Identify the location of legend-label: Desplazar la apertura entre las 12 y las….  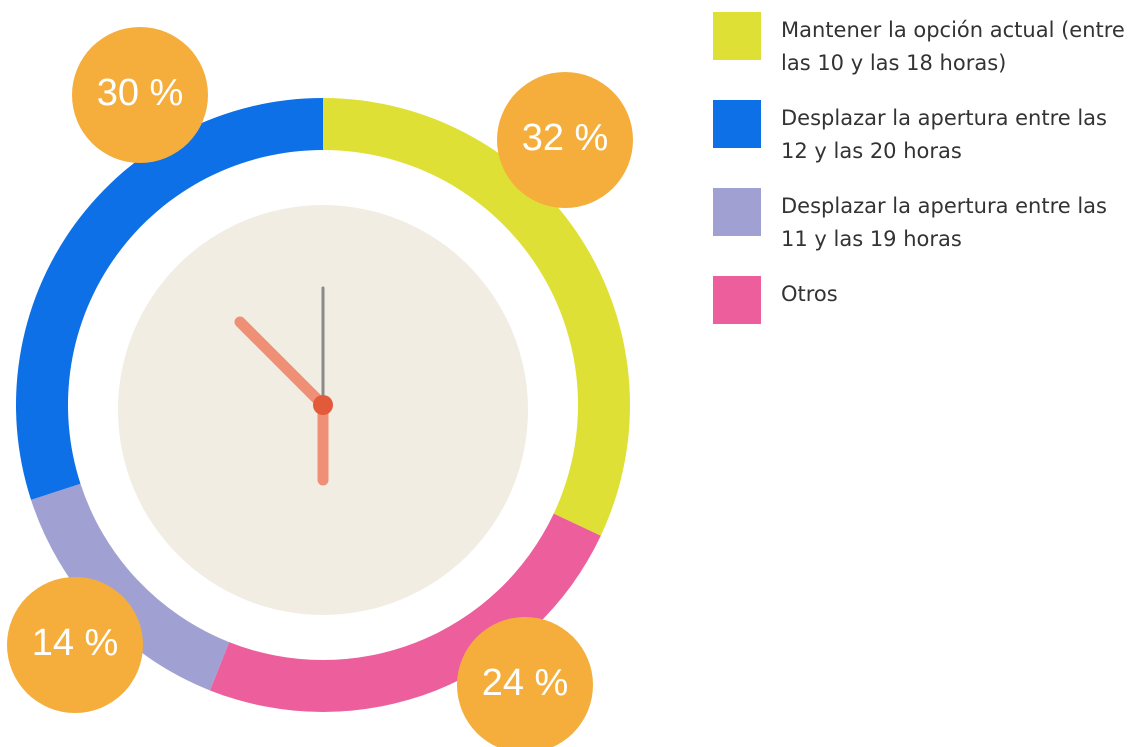
(944, 134).